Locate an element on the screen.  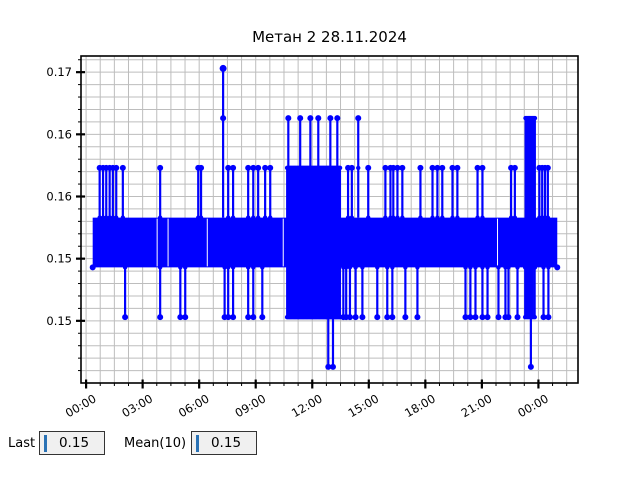
x-tick-label: 03:00 is located at coordinates (137, 405).